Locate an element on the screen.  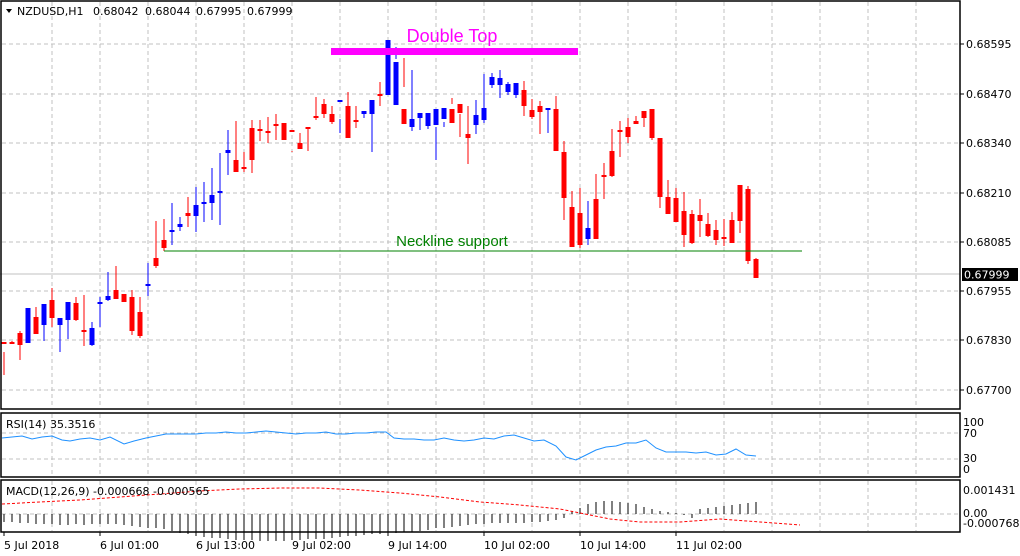
time-axis-label: 10 Jul 02:00 is located at coordinates (517, 545).